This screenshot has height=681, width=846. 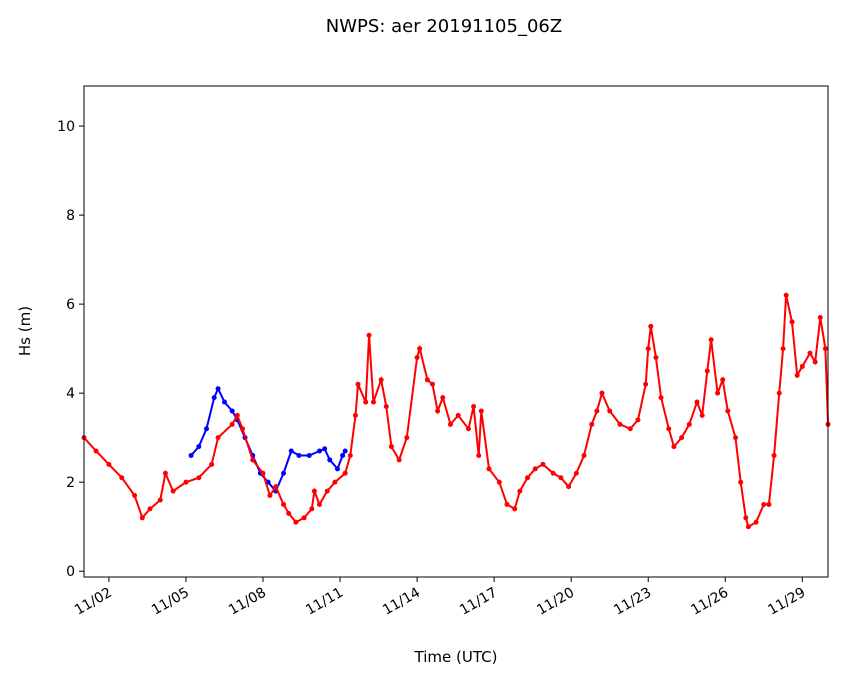 What do you see at coordinates (70, 305) in the screenshot?
I see `y-tick-label: 6` at bounding box center [70, 305].